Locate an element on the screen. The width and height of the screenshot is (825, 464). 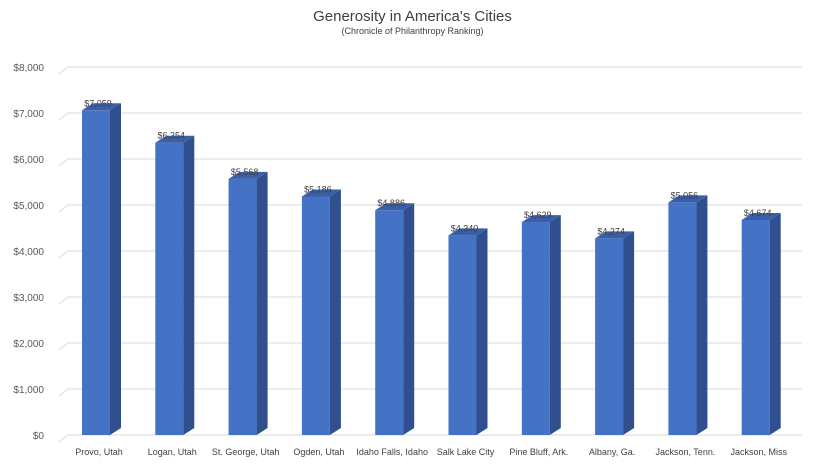
data-label: $4,274 is located at coordinates (611, 231).